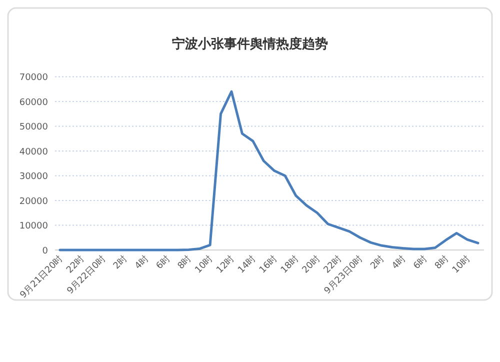 The width and height of the screenshot is (500, 362). What do you see at coordinates (225, 264) in the screenshot?
I see `x-tick-label: 12时` at bounding box center [225, 264].